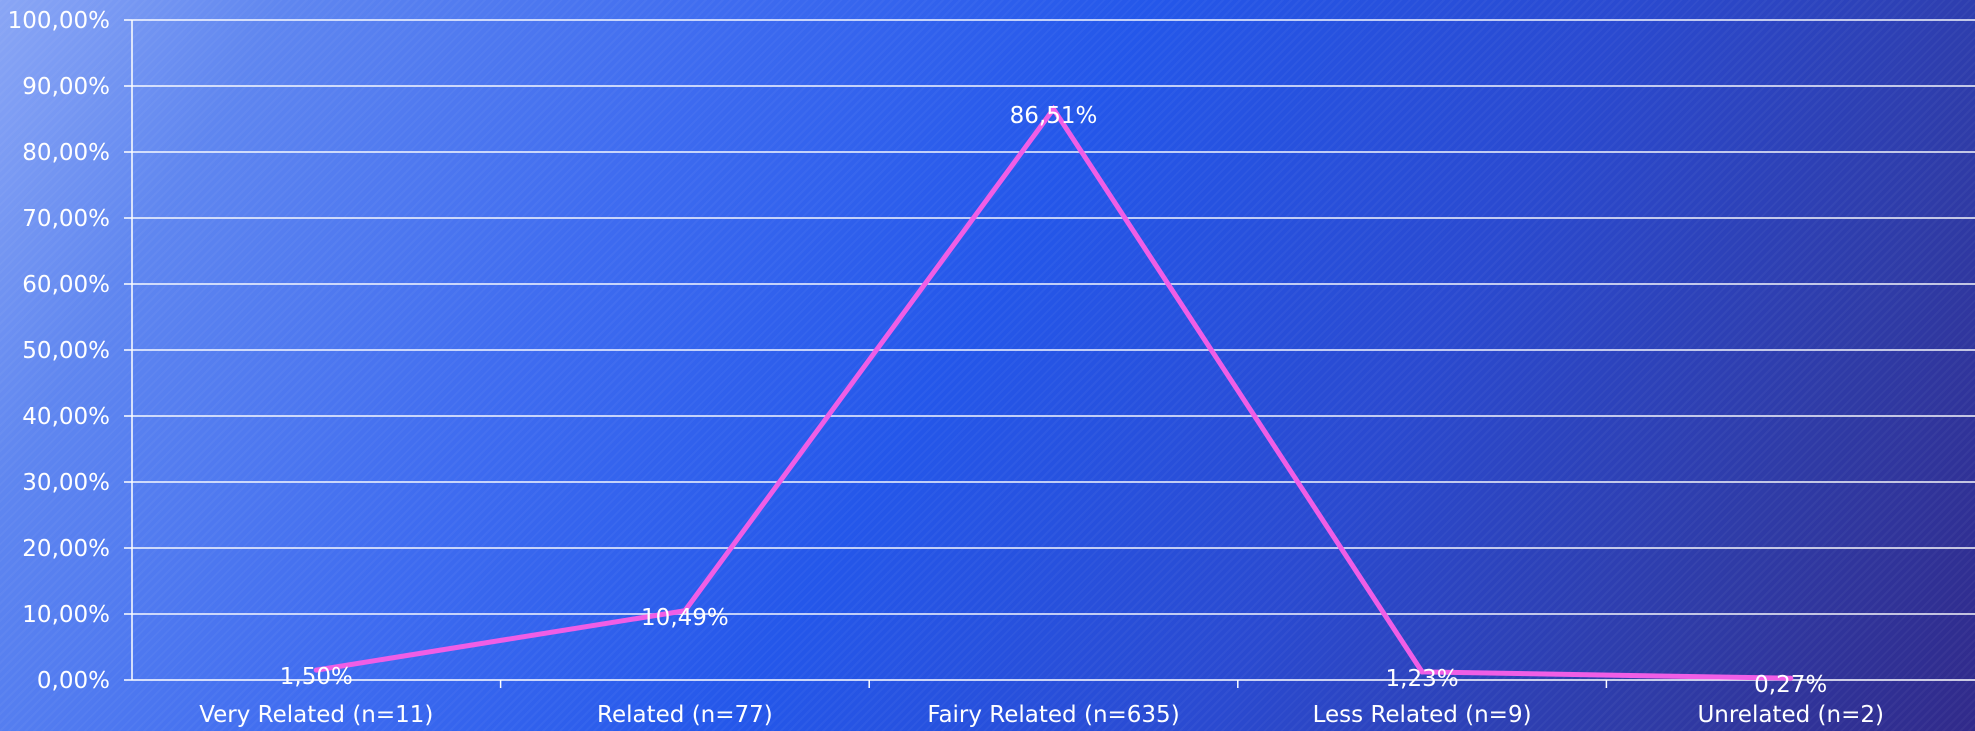 The image size is (1975, 731). I want to click on y-tick-label: 50,00%, so click(66, 351).